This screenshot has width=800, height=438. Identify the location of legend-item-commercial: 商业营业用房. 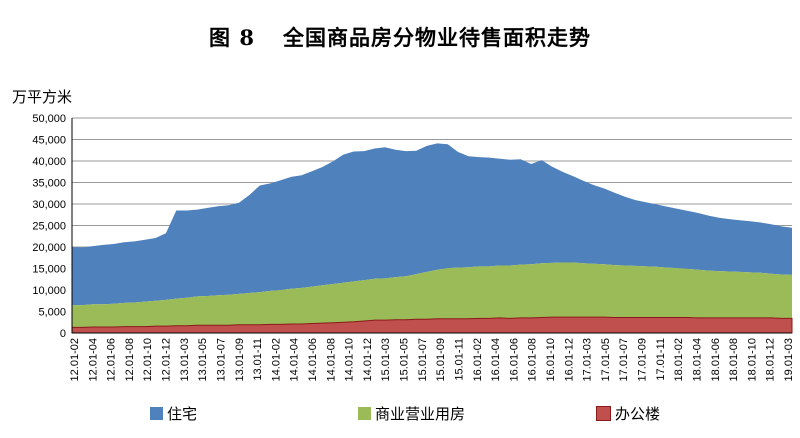
(411, 413).